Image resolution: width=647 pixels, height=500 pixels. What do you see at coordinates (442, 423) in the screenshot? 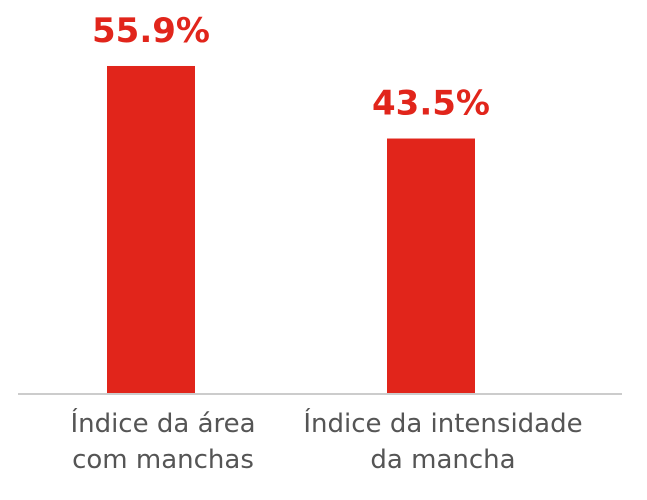
I see `category-label-2-line-1: Índice da intensidade` at bounding box center [442, 423].